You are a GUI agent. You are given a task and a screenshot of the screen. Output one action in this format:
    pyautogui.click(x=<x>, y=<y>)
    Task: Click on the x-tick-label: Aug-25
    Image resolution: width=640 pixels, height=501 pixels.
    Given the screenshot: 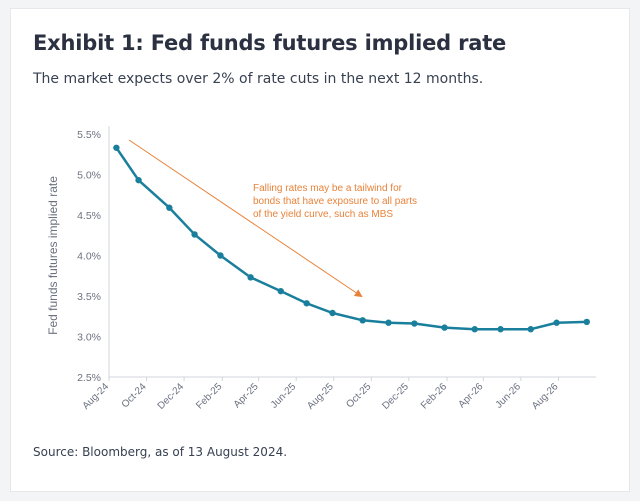 What is the action you would take?
    pyautogui.click(x=320, y=396)
    